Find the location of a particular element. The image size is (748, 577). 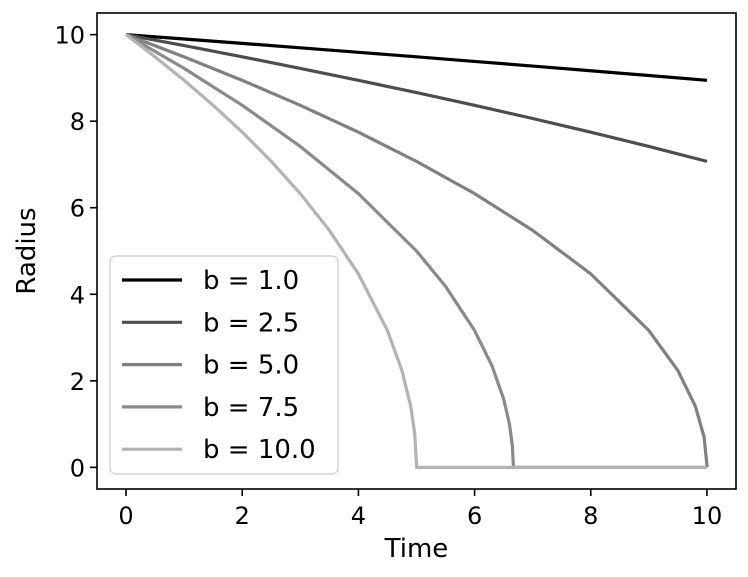

x-tick-label-2: 4 is located at coordinates (358, 516).